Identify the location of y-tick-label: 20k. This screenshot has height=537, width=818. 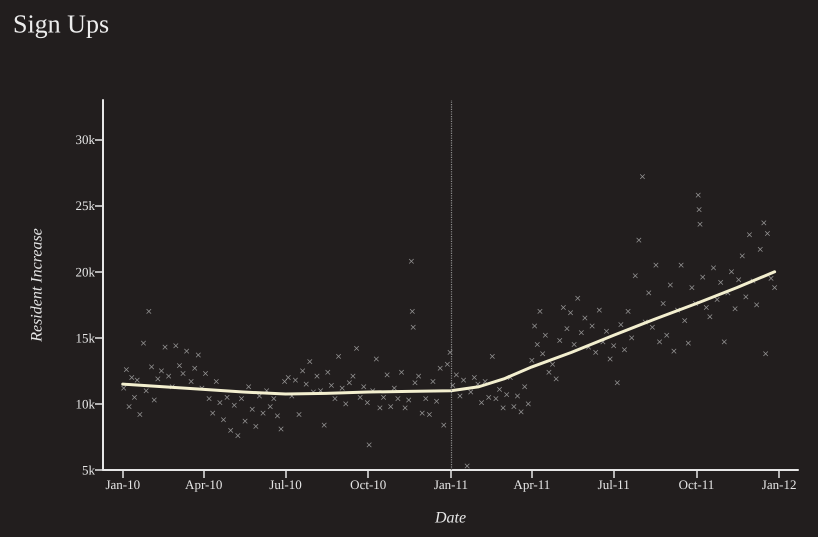
(86, 272).